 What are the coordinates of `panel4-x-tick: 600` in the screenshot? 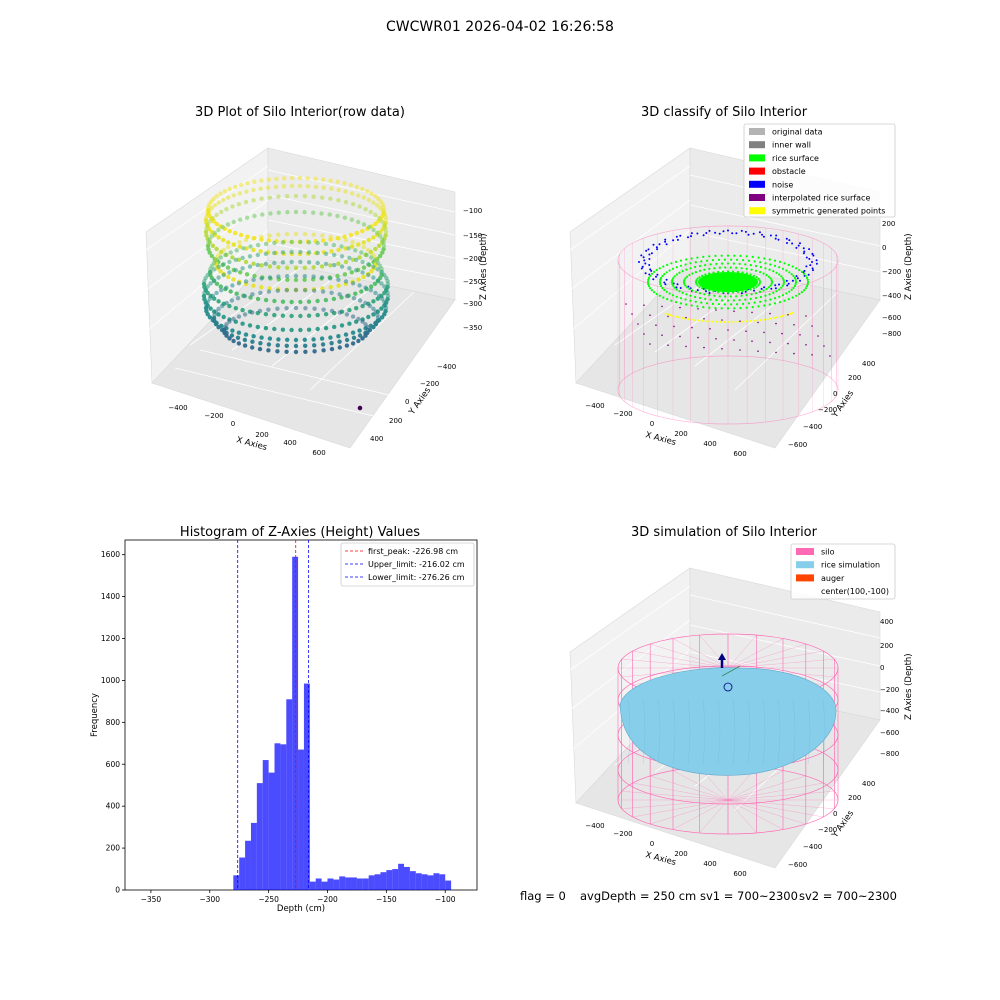 It's located at (739, 874).